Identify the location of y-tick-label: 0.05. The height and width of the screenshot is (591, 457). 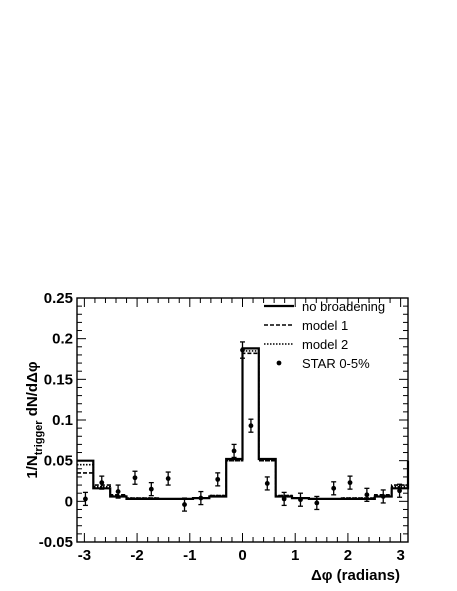
(58, 461).